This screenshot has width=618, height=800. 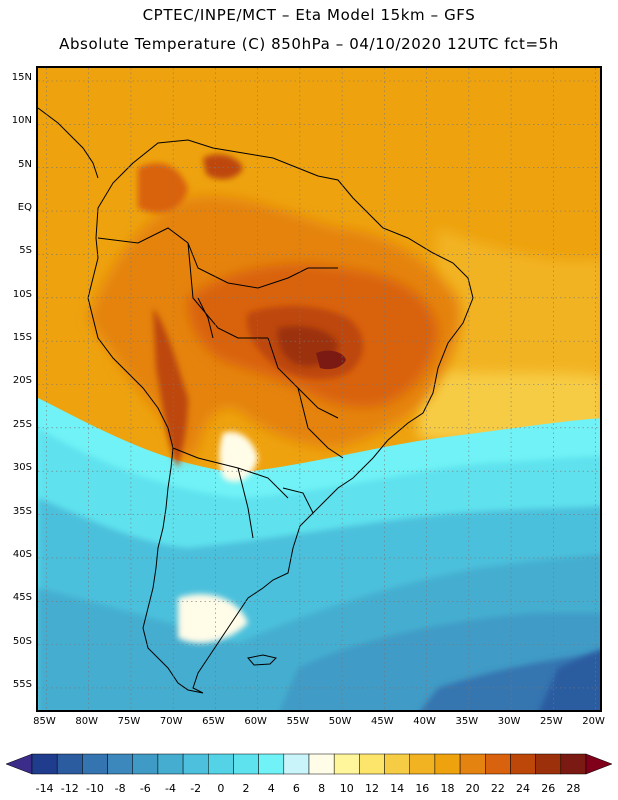 What do you see at coordinates (238, 456) in the screenshot?
I see `field-8c-pocket` at bounding box center [238, 456].